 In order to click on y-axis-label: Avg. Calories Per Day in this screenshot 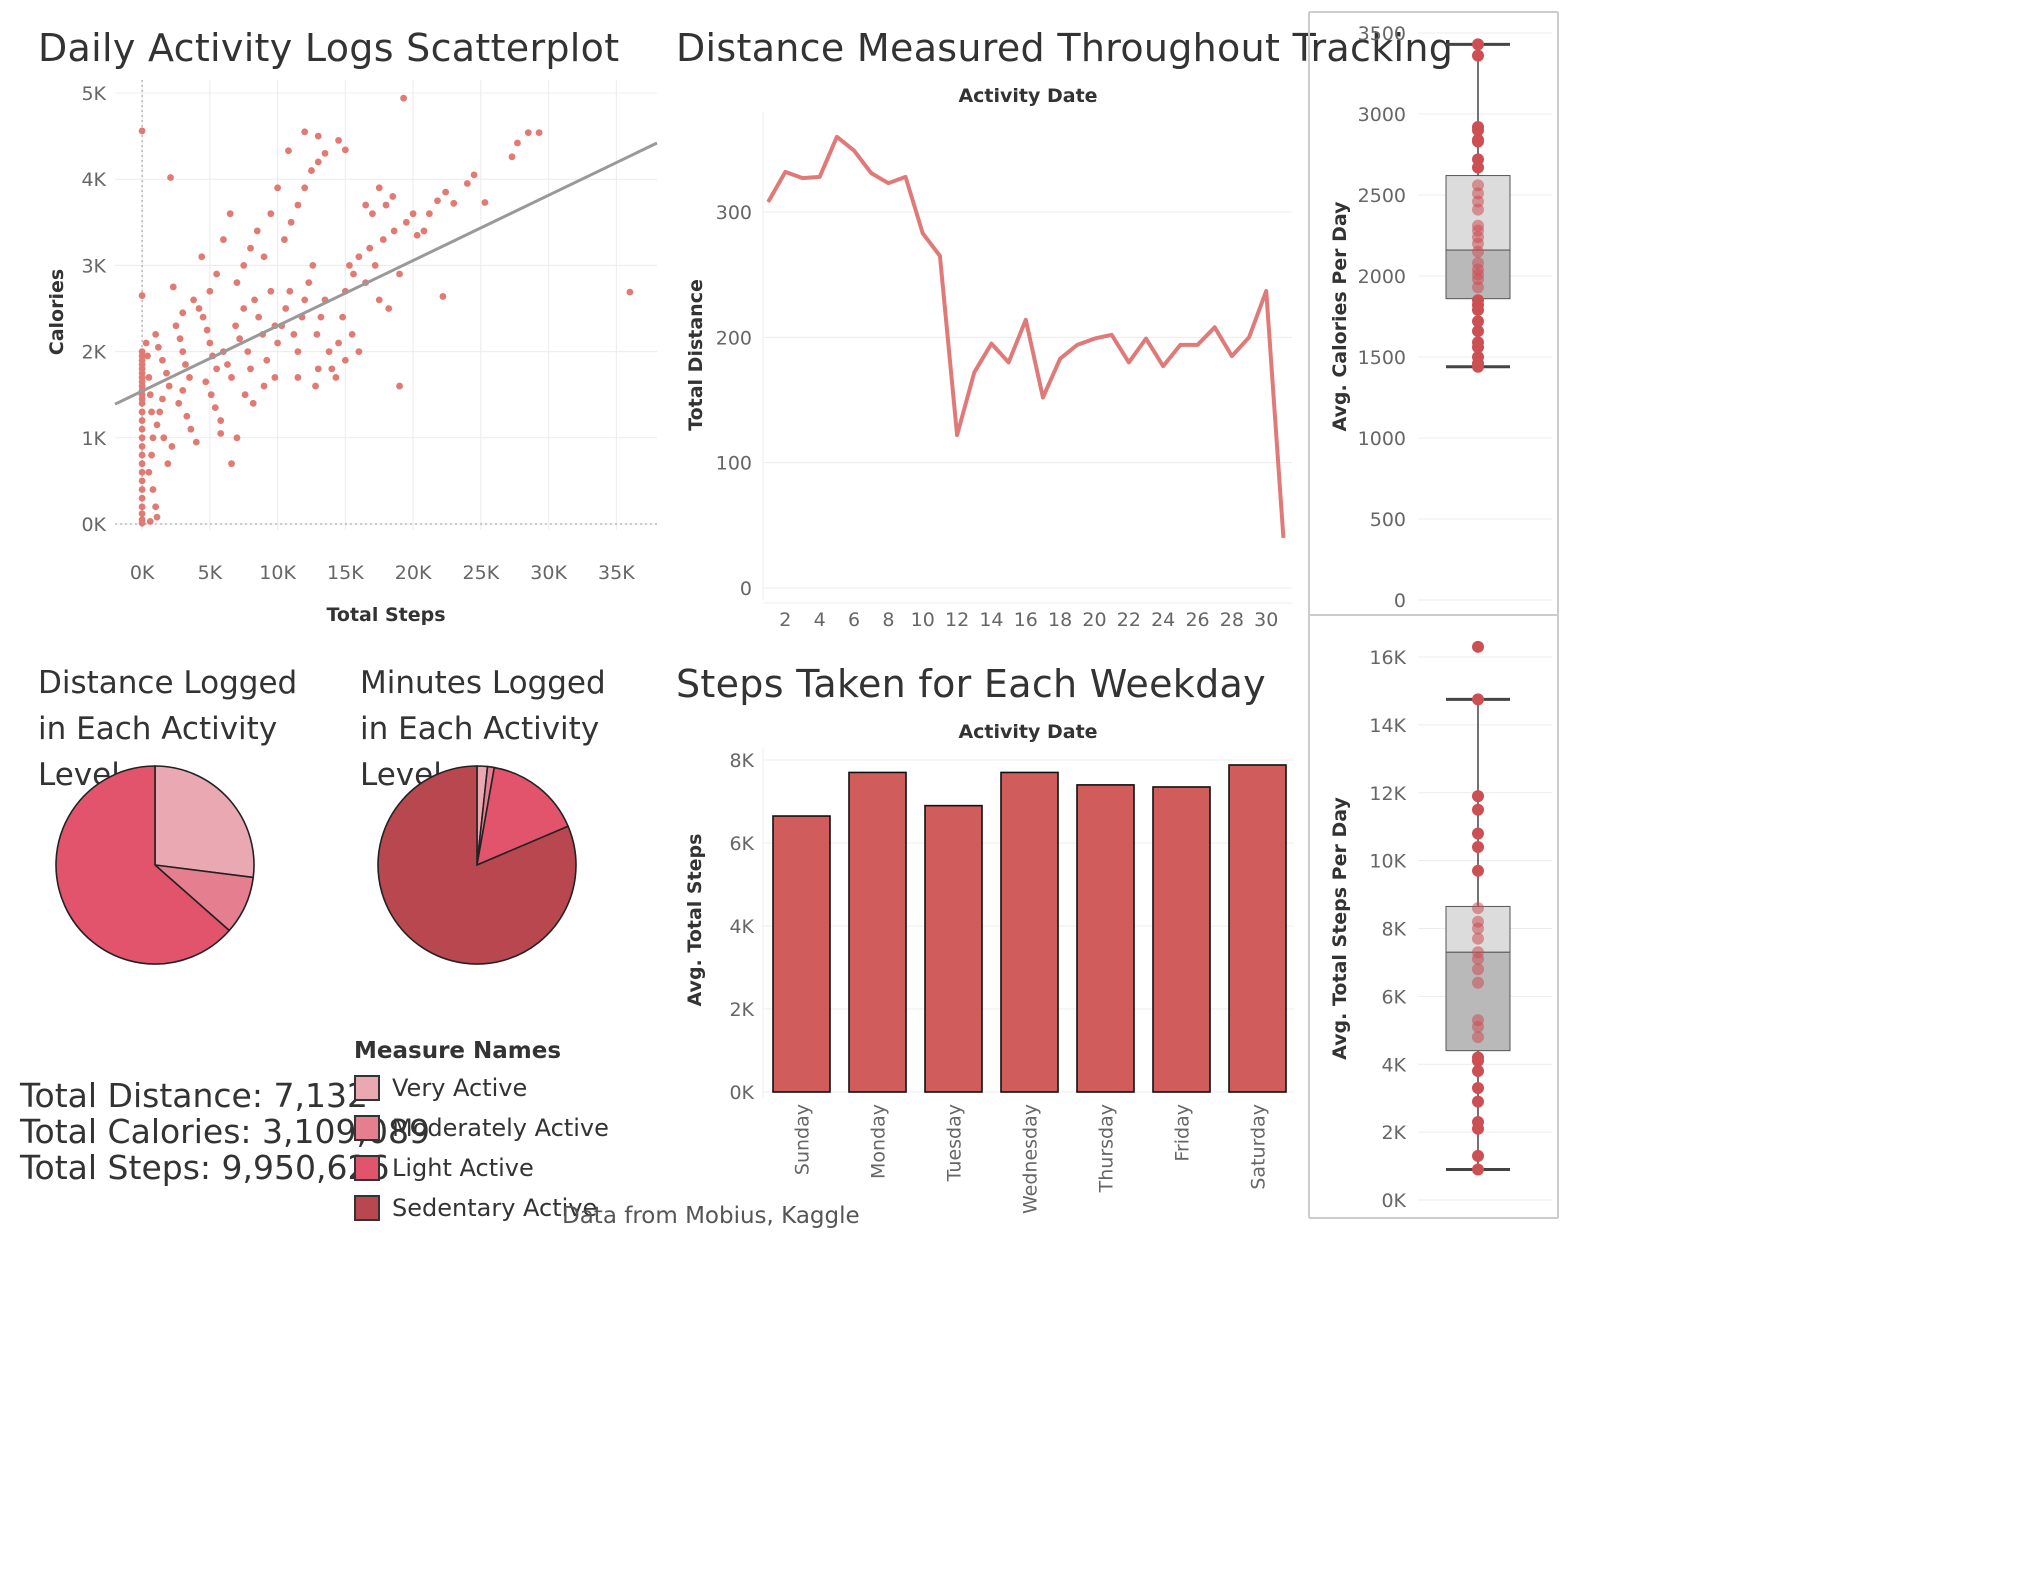, I will do `click(1340, 316)`.